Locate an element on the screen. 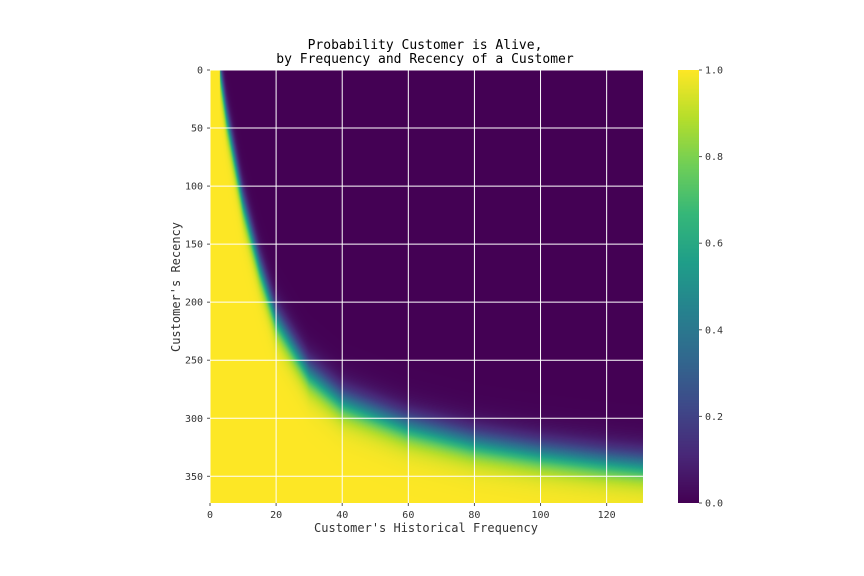 This screenshot has height=576, width=864. colorbar-tick-label: 0.6 is located at coordinates (714, 244).